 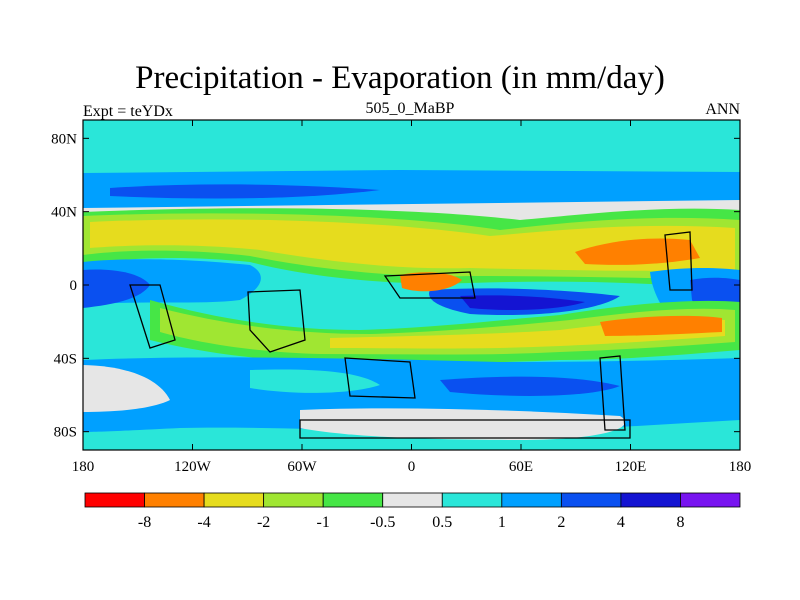 What do you see at coordinates (64, 139) in the screenshot?
I see `y-tick-label: 80N` at bounding box center [64, 139].